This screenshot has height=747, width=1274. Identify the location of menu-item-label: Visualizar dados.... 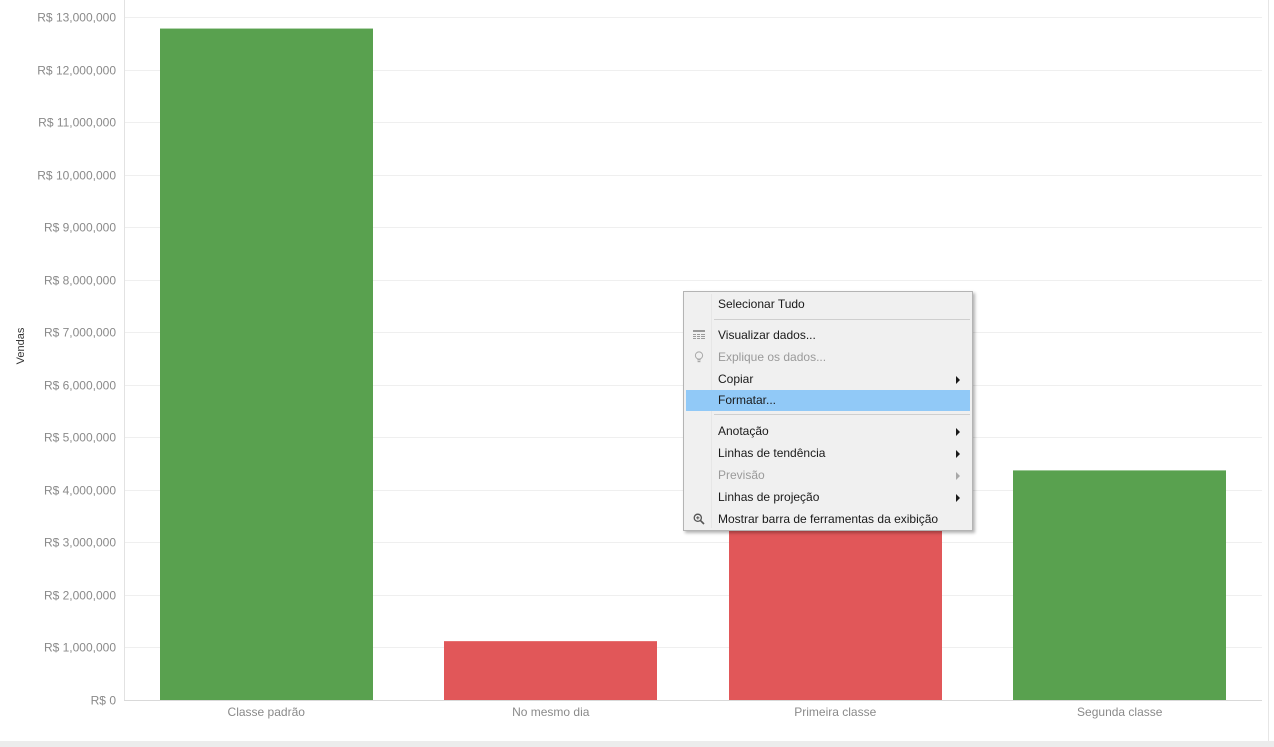
(767, 335).